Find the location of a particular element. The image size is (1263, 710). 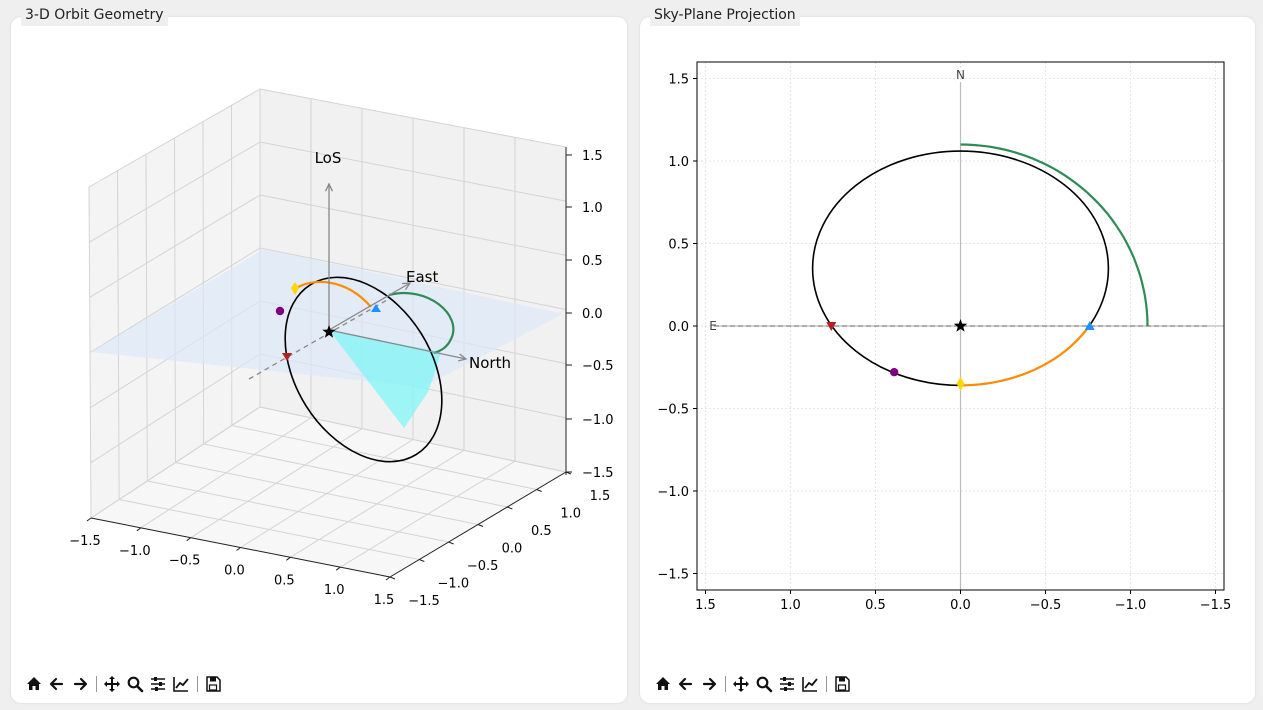

sky-plane is located at coordinates (327, 318).